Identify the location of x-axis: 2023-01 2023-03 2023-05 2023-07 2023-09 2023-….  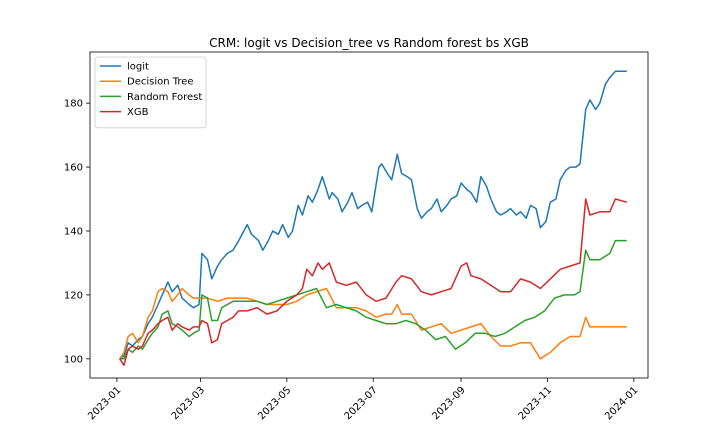
(363, 400).